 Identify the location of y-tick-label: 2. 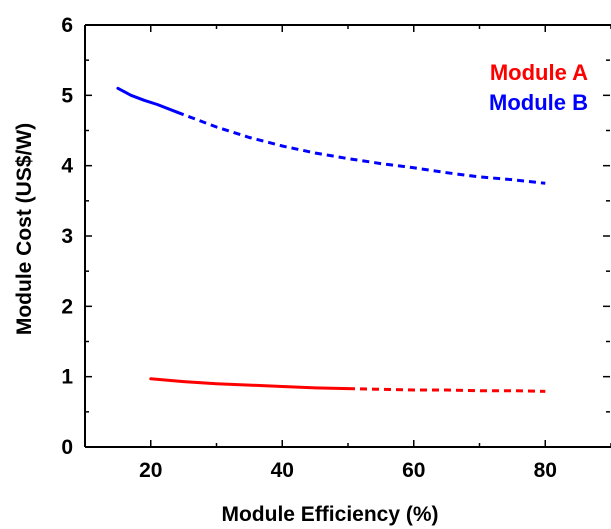
(67, 306).